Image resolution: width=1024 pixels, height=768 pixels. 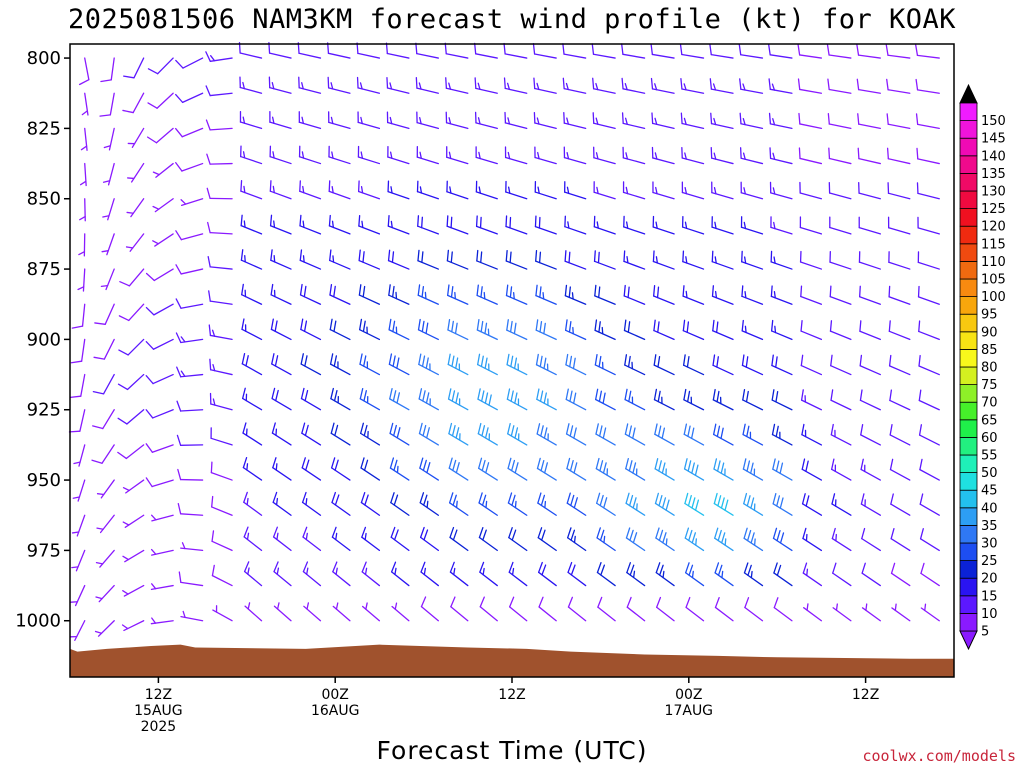 I want to click on y-tick-label: 975, so click(x=44, y=550).